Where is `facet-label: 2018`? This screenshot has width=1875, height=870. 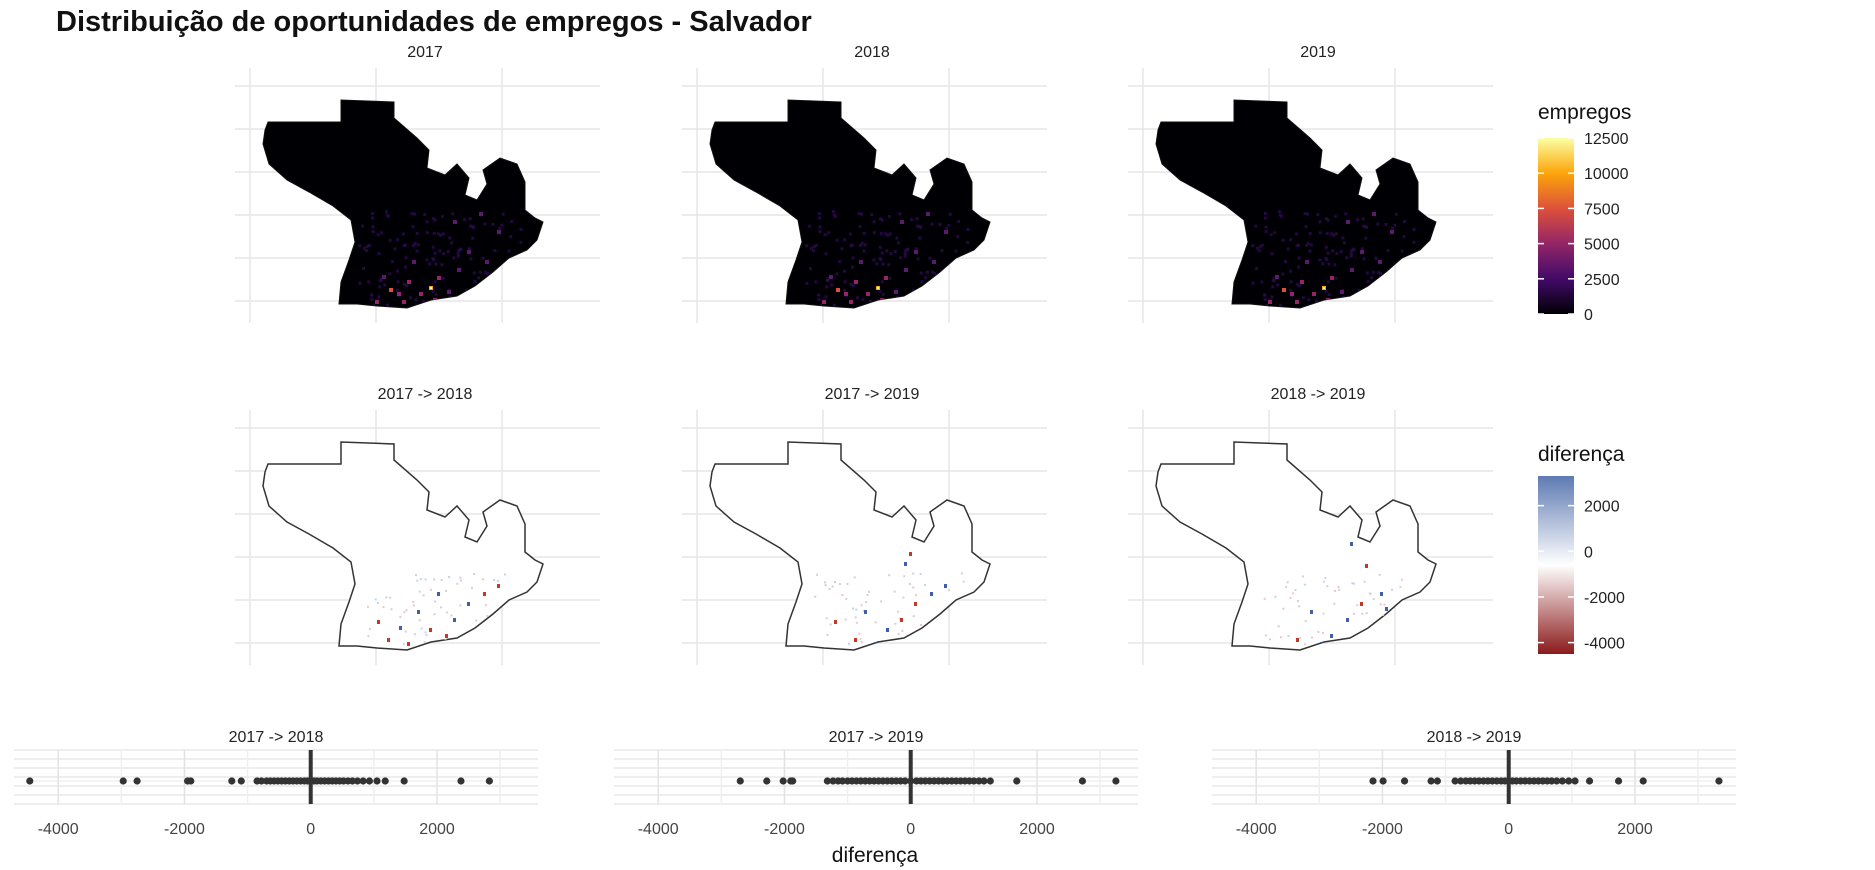
facet-label: 2018 is located at coordinates (872, 52).